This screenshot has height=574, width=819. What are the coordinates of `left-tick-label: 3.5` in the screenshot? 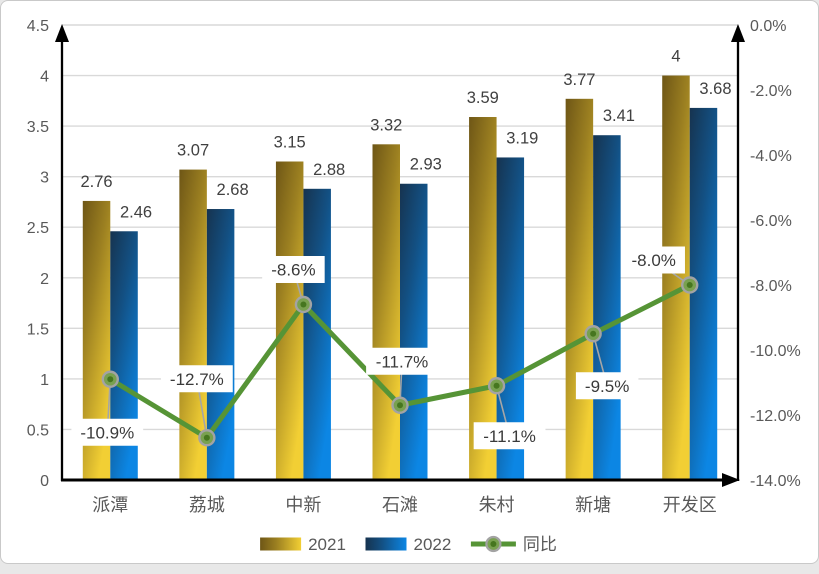 It's located at (38, 127).